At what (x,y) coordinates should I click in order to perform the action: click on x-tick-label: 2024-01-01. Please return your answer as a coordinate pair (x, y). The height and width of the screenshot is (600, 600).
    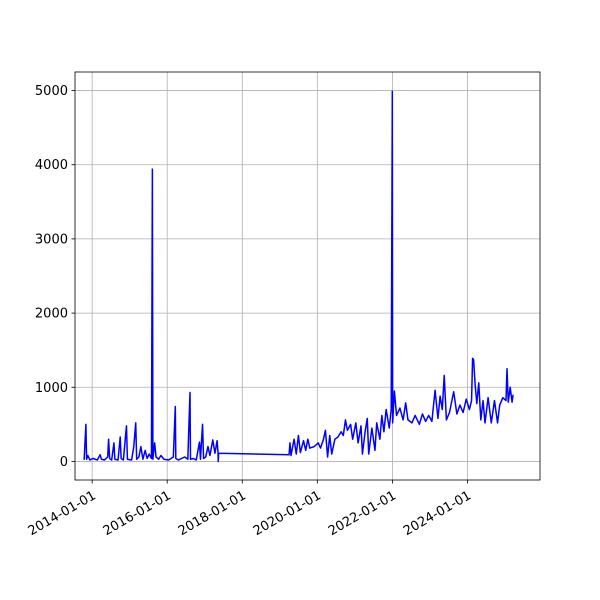
    Looking at the image, I should click on (437, 513).